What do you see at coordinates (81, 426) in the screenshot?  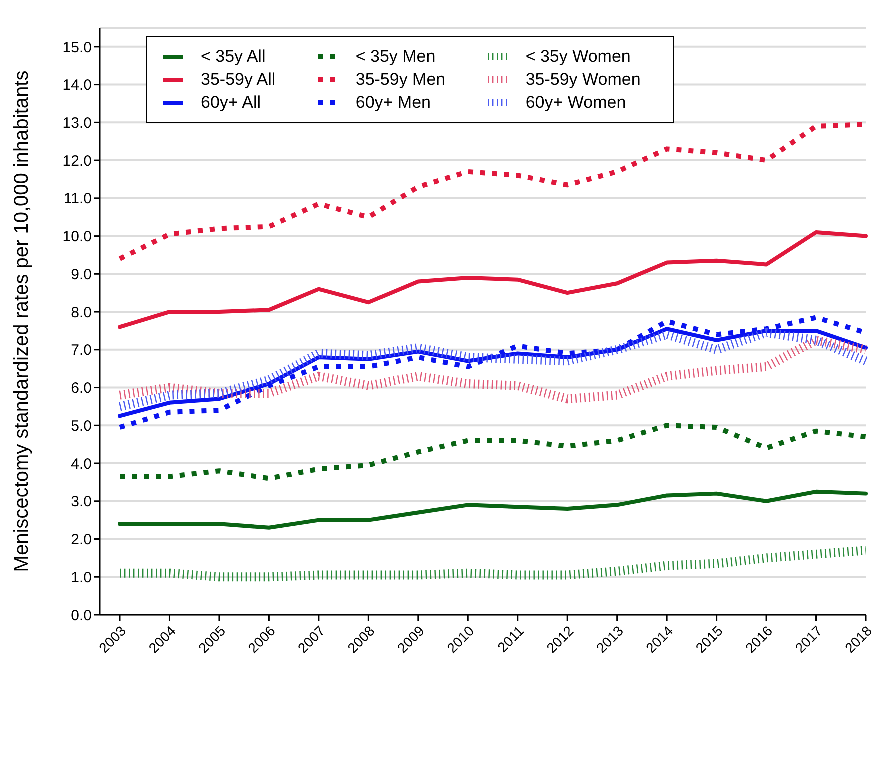 I see `y-tick-label: 5.0` at bounding box center [81, 426].